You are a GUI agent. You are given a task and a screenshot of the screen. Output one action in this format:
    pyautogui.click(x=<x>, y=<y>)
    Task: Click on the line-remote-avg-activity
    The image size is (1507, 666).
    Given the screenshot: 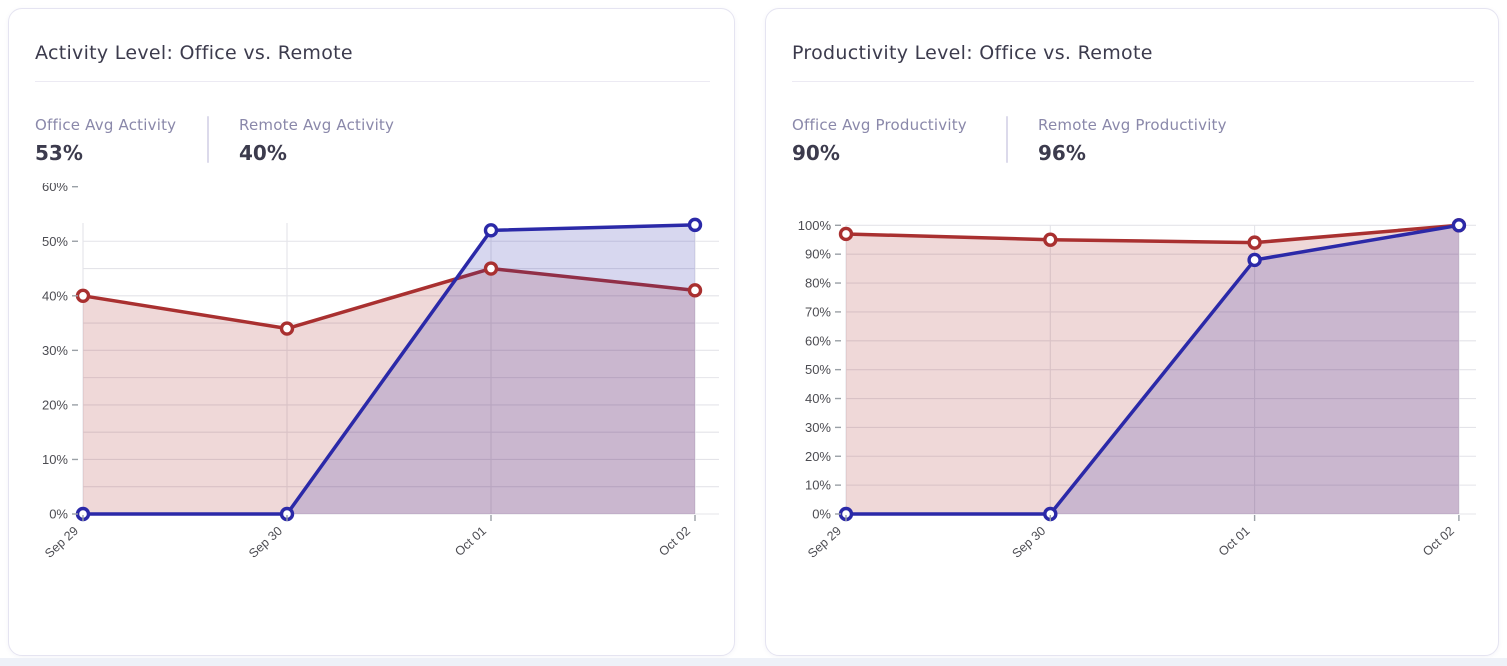 What is the action you would take?
    pyautogui.click(x=389, y=298)
    